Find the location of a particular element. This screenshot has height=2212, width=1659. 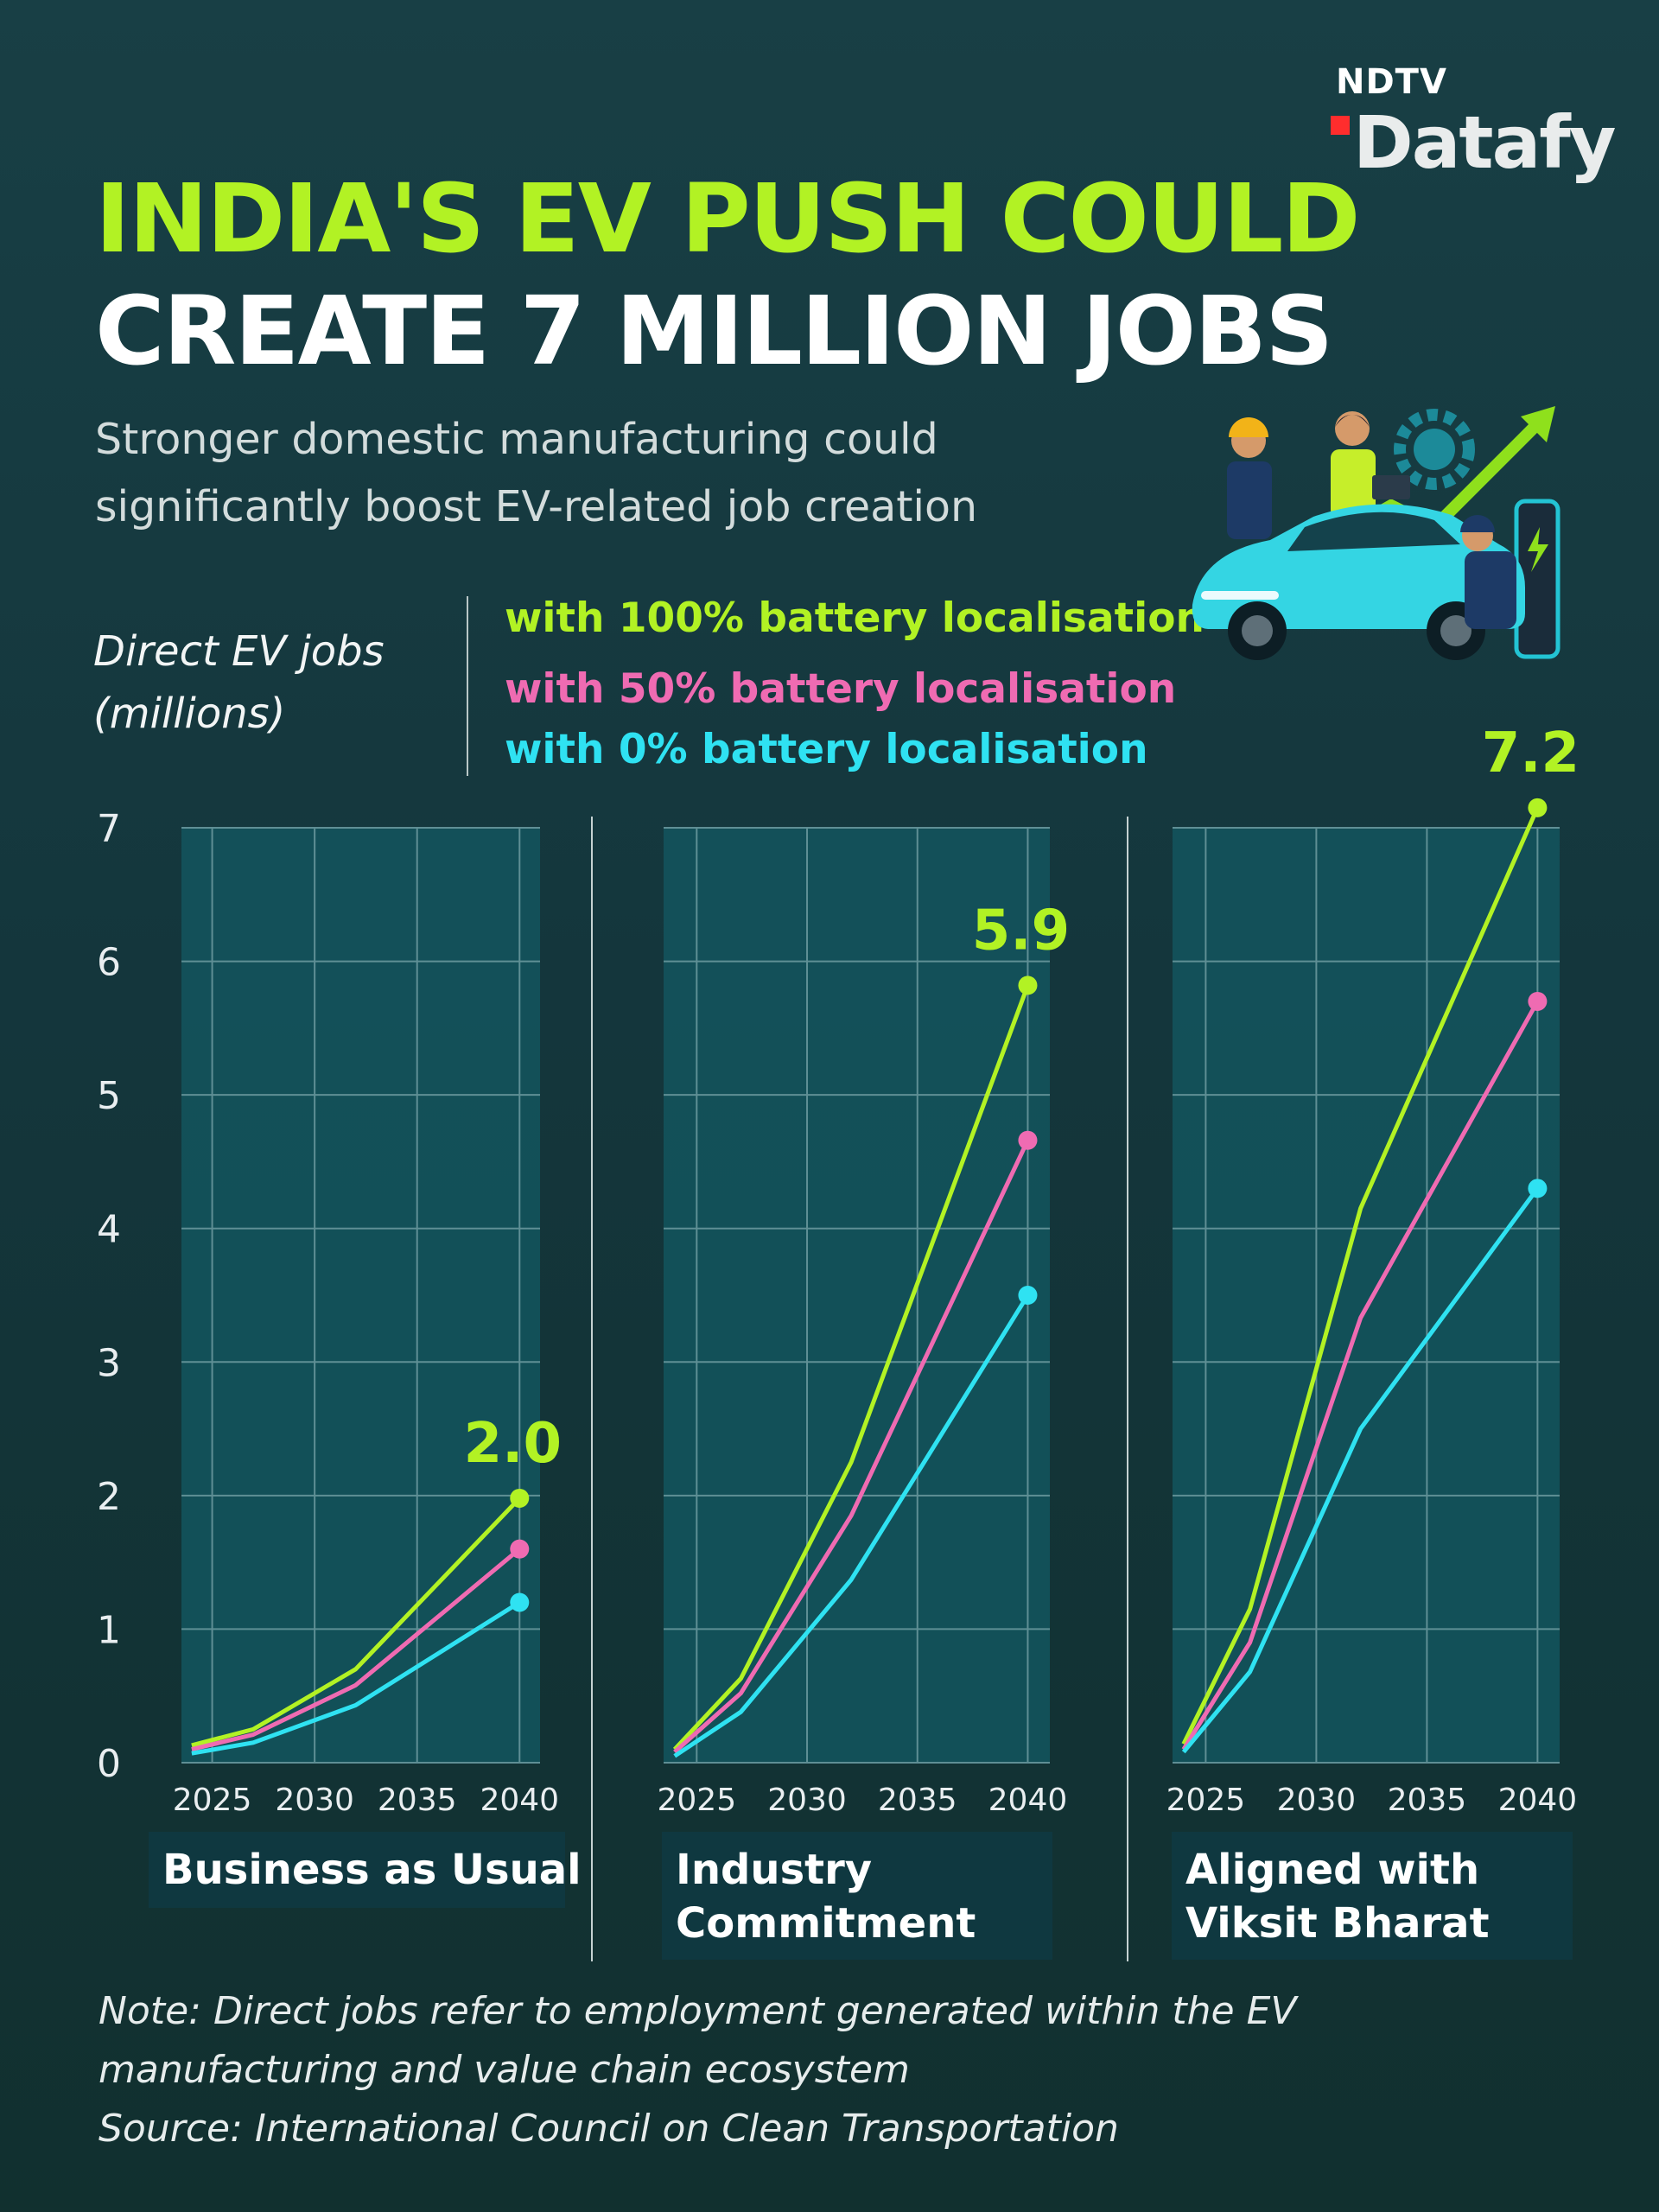

y-tick-label: 5 is located at coordinates (109, 1096).